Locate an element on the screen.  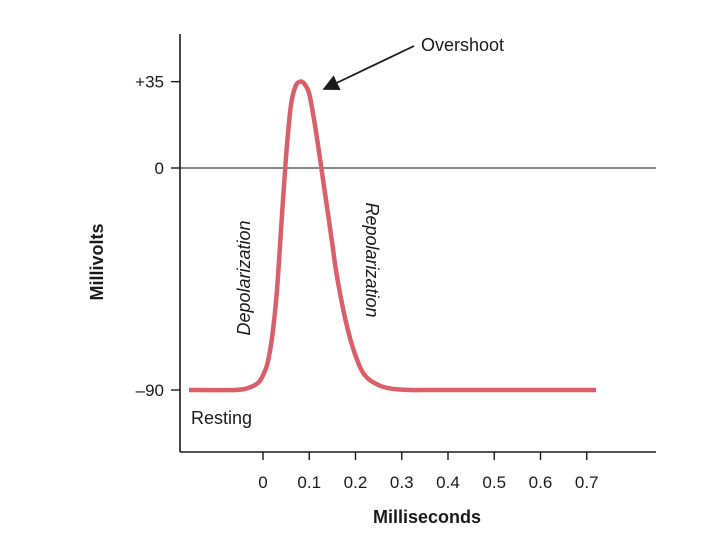
x-axis-title: Milliseconds is located at coordinates (427, 517).